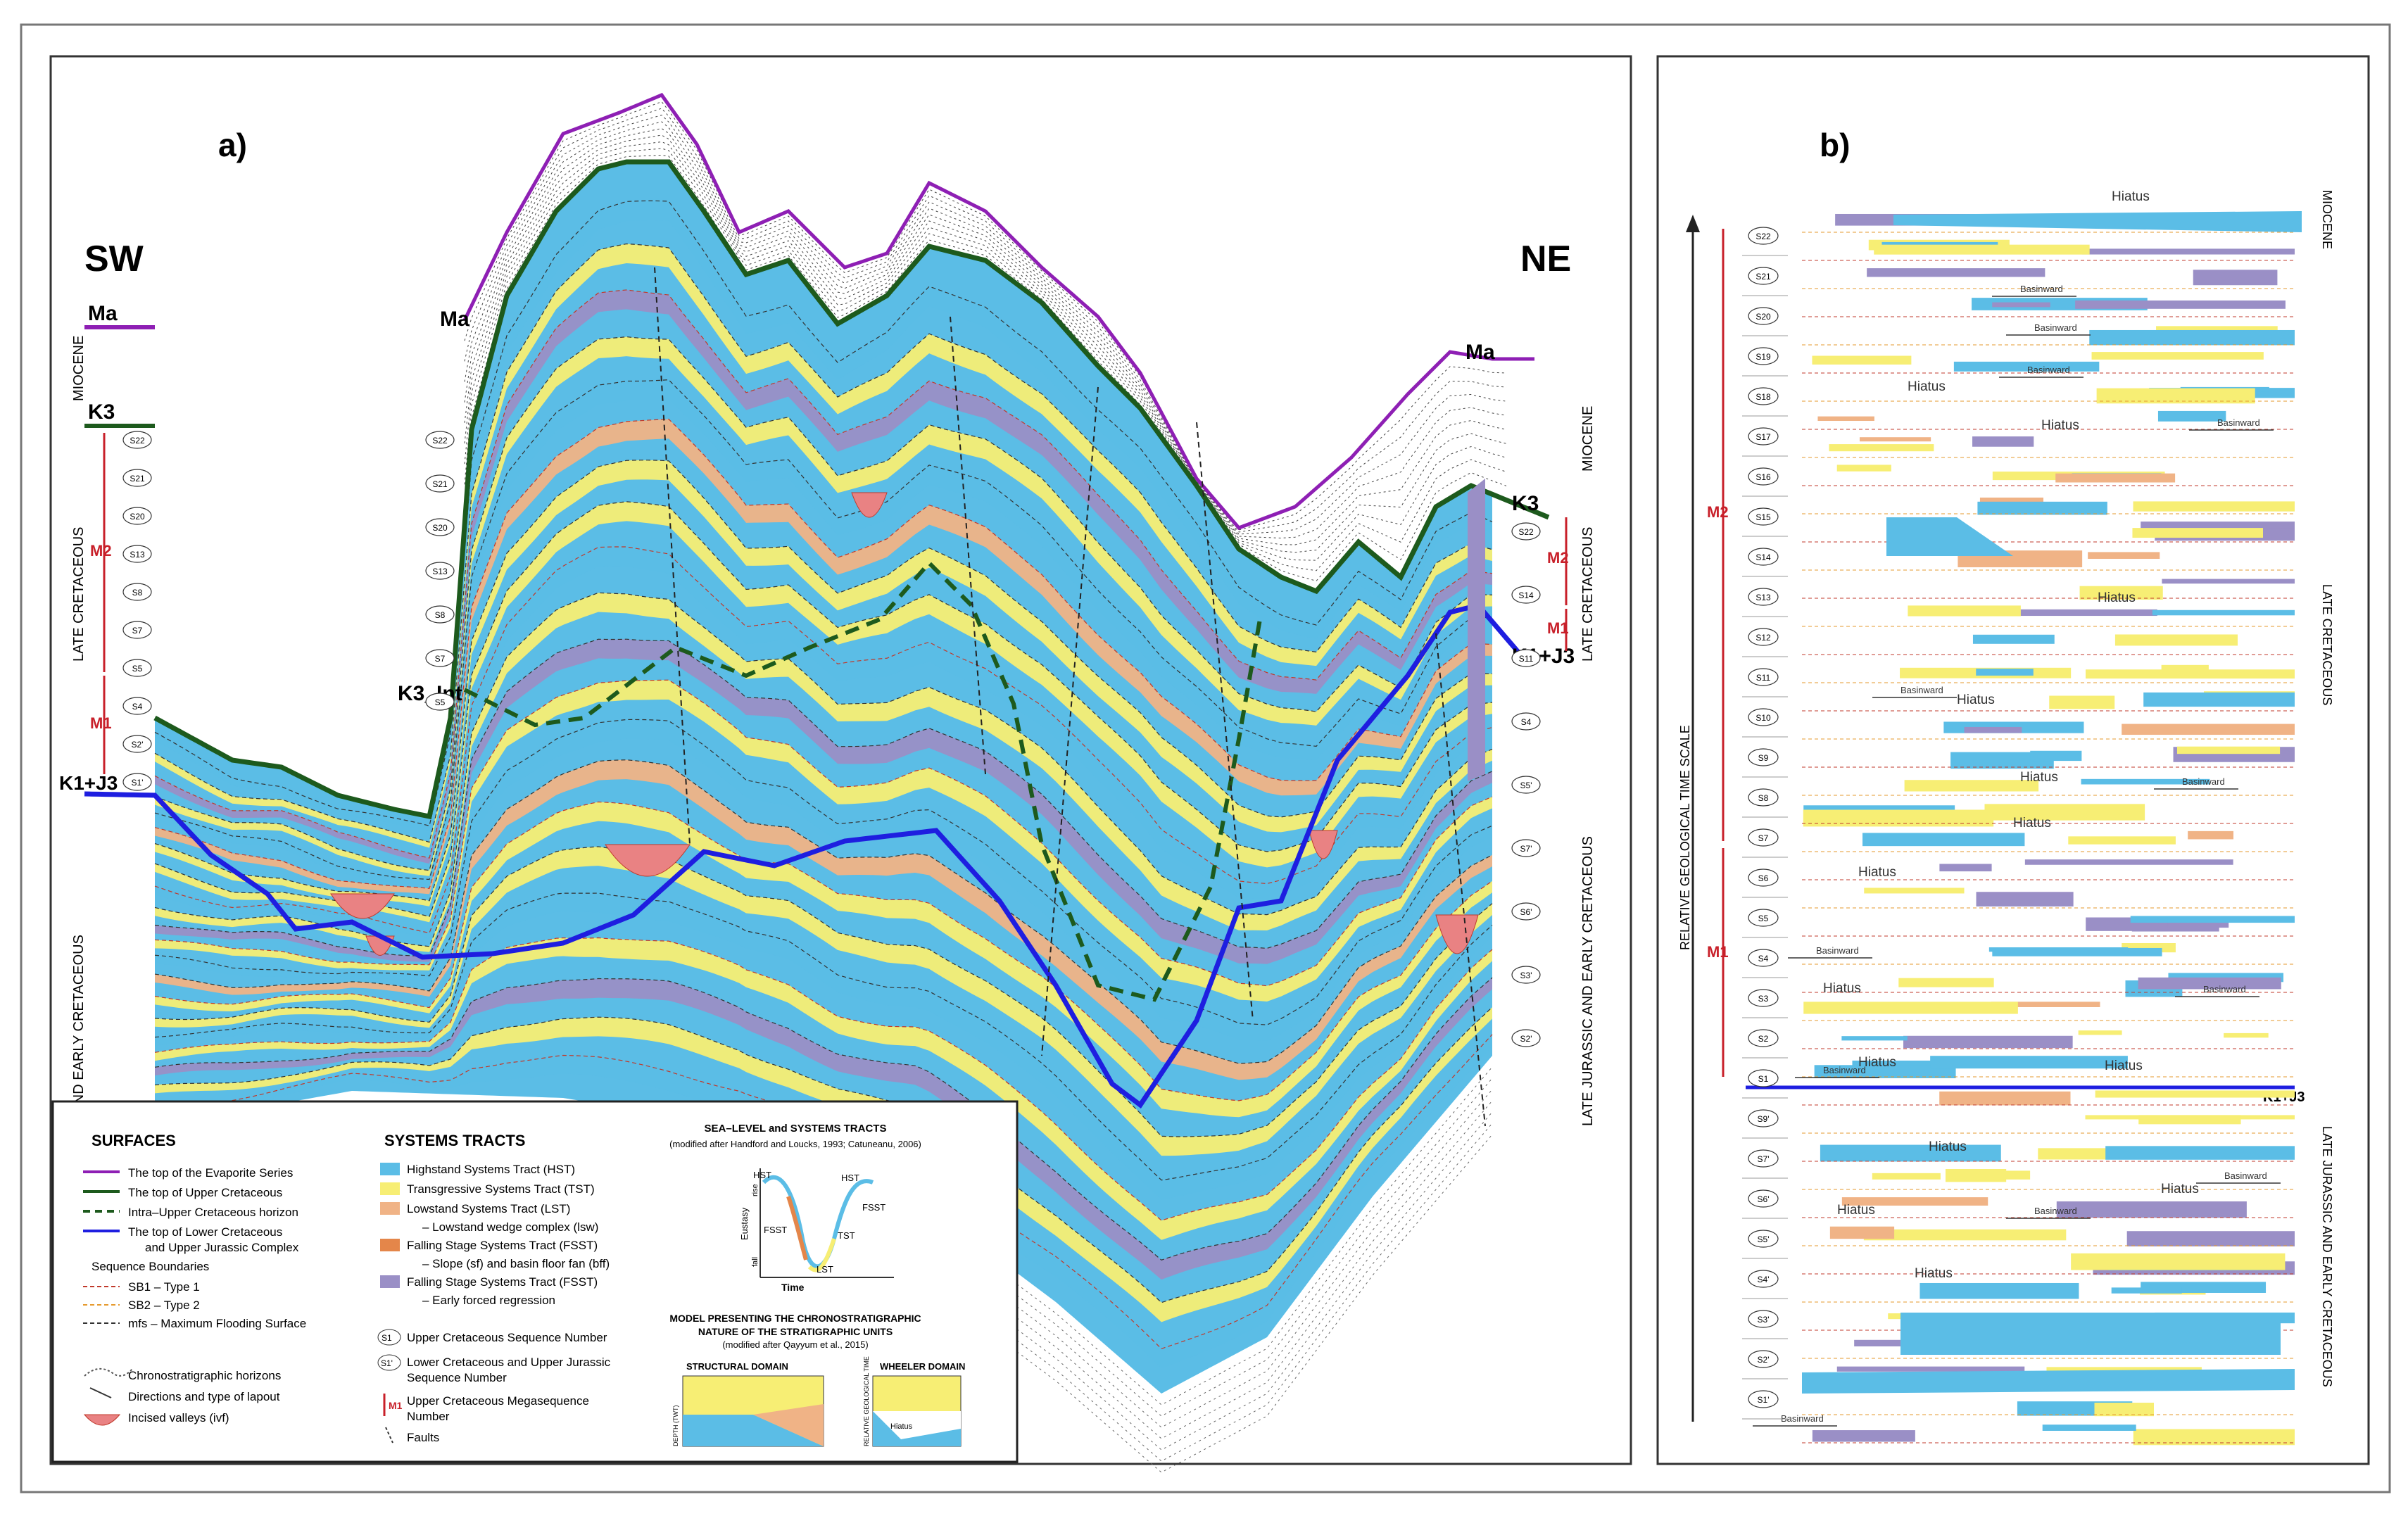 This screenshot has height=1516, width=2408. I want to click on sea-level-title: SEA–LEVEL and SYSTEMS TRACTS, so click(796, 1129).